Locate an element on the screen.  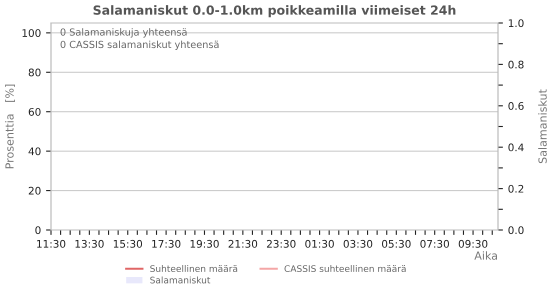
annotation: 0 Salamaniskuja yhteensä is located at coordinates (123, 33).